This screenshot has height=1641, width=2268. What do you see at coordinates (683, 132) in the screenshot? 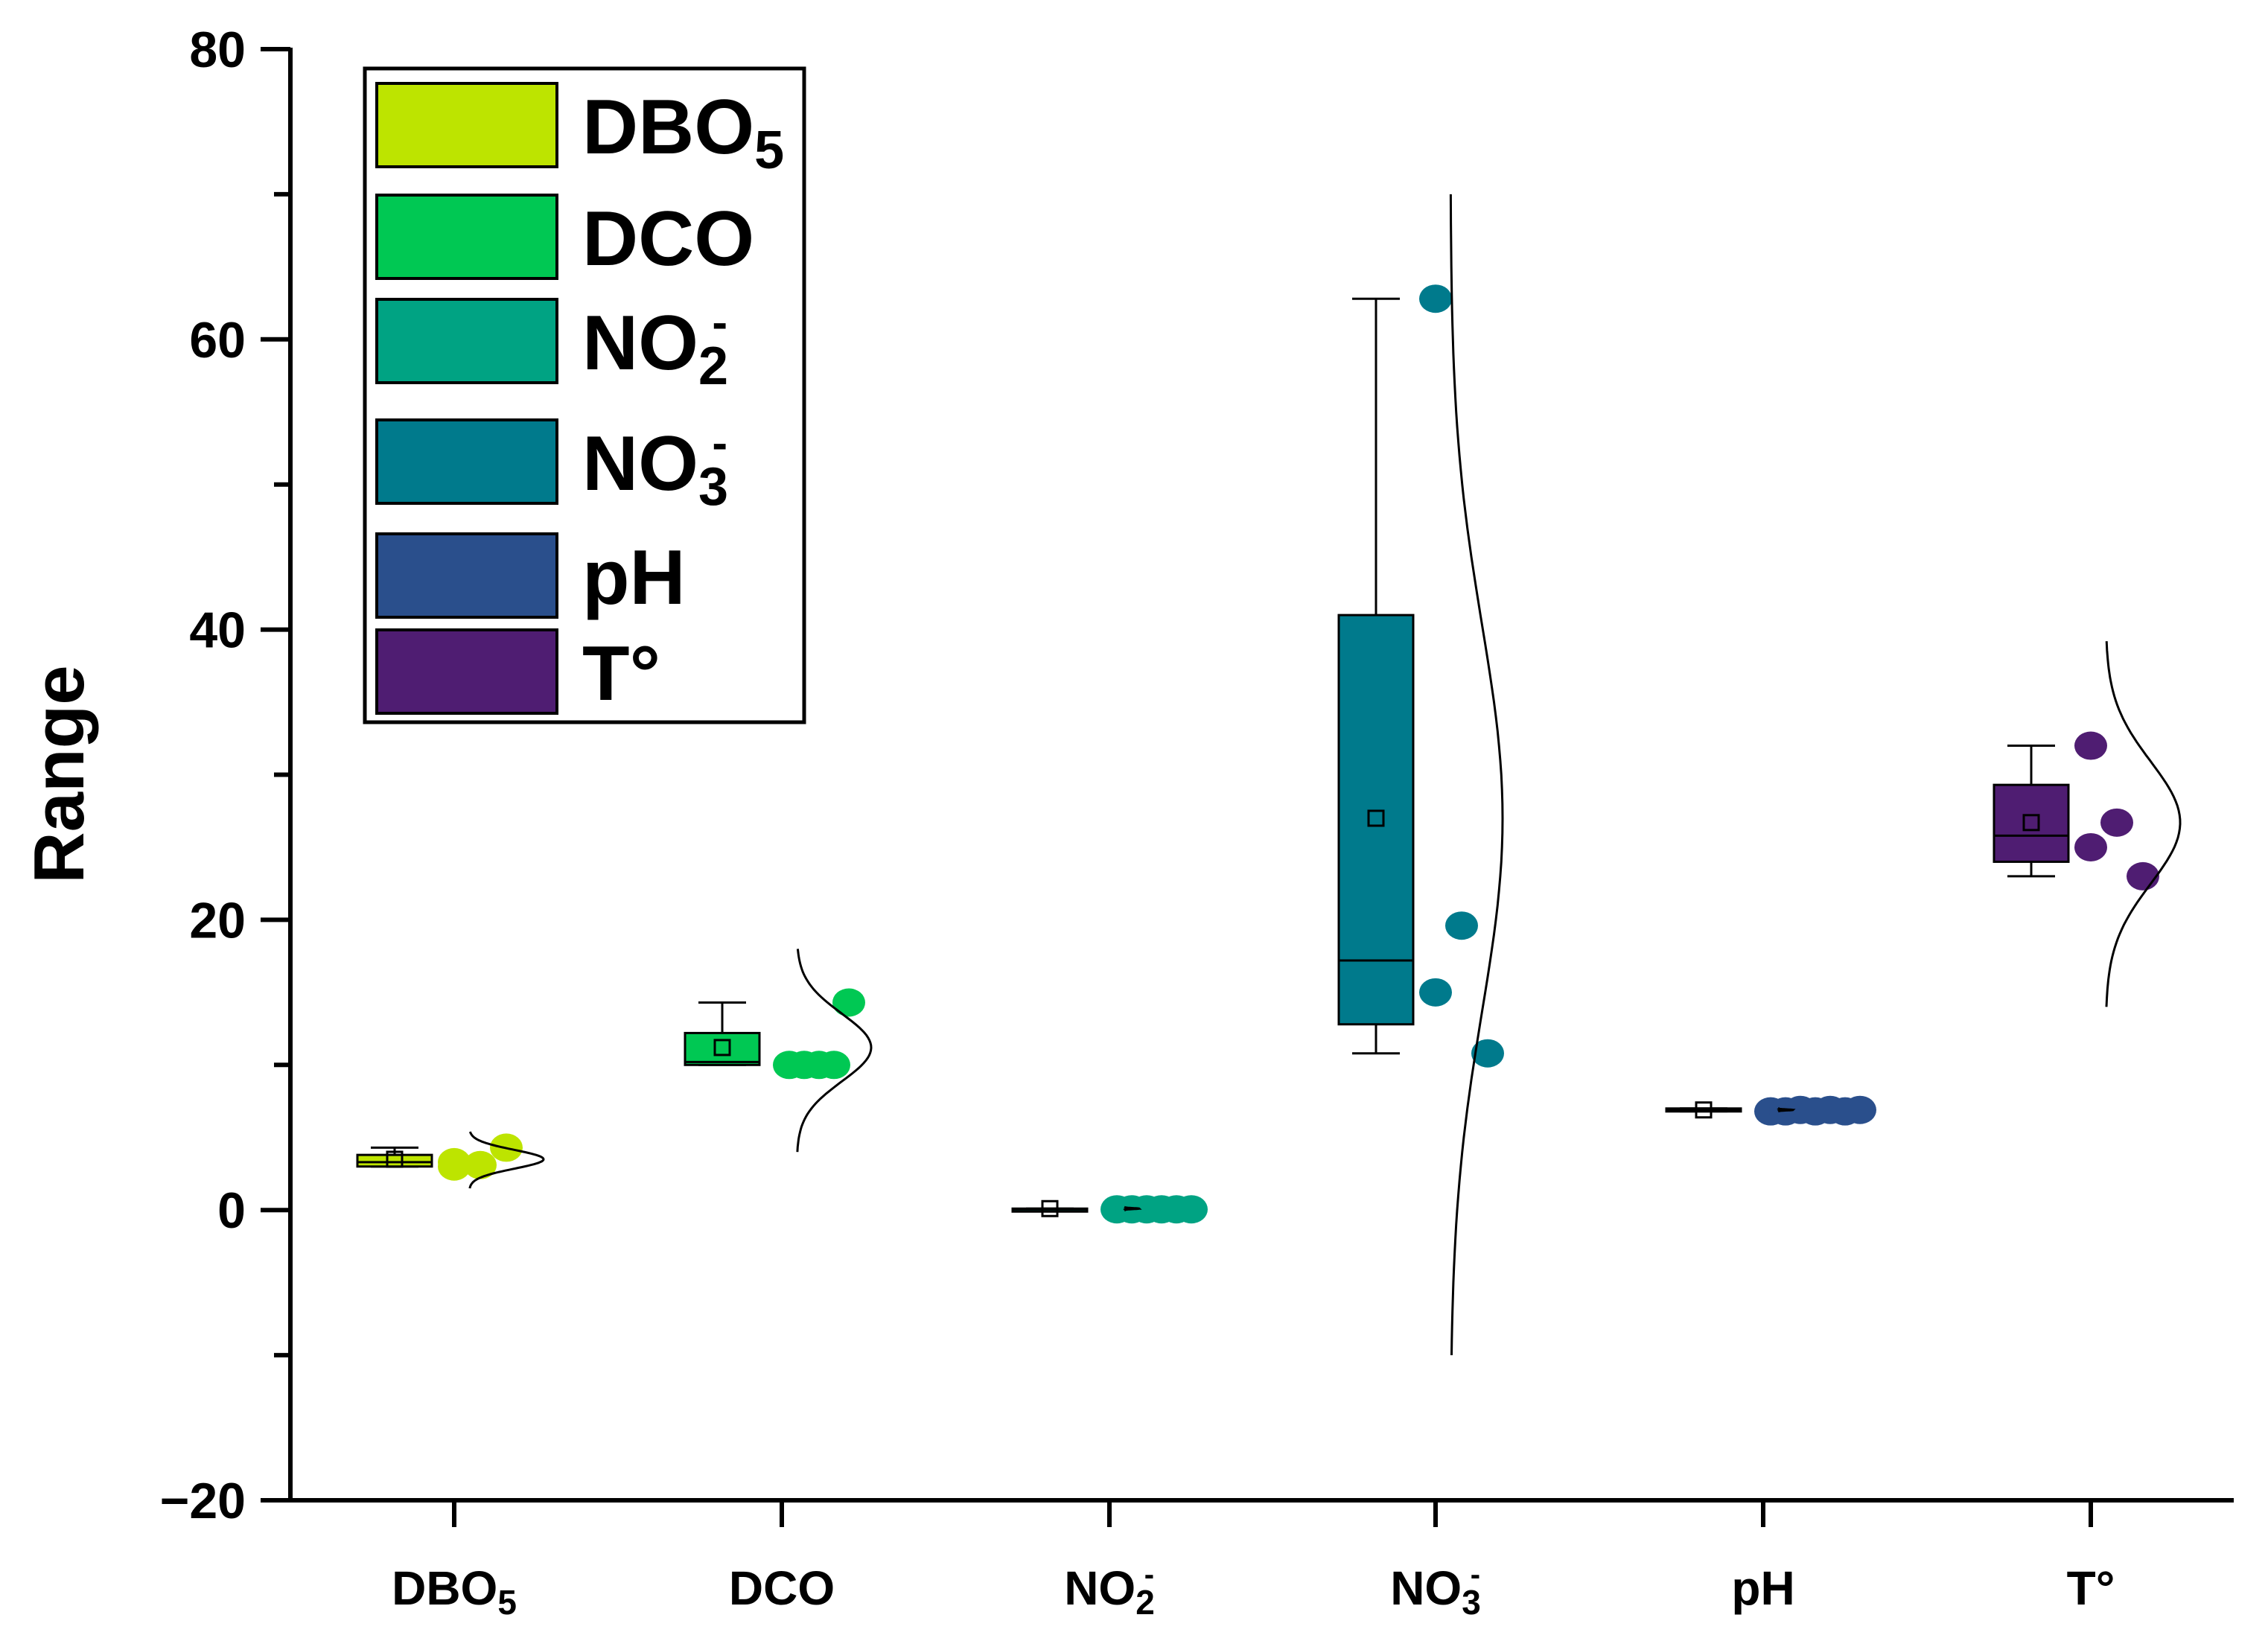
I see `legend-label: DBO5` at bounding box center [683, 132].